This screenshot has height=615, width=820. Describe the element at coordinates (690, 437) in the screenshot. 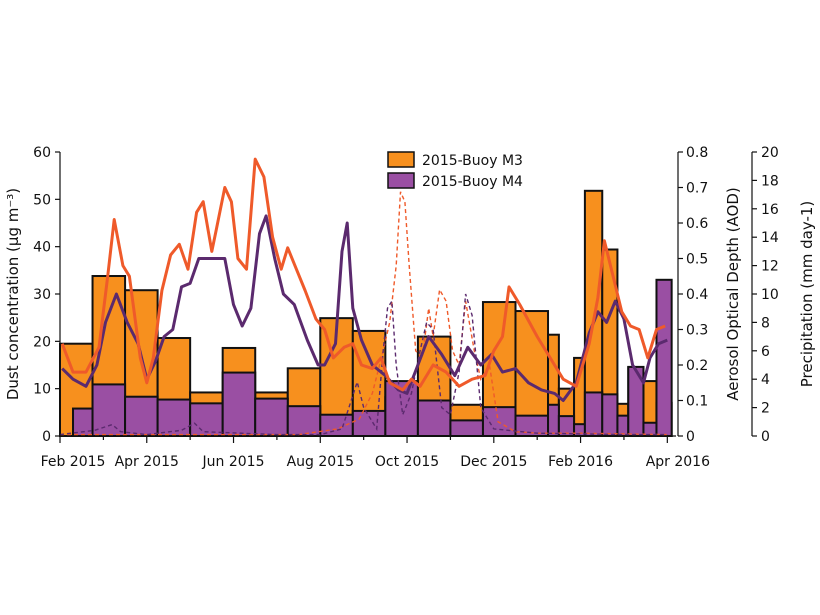

I see `y-aod-tick-label: 0` at that location.